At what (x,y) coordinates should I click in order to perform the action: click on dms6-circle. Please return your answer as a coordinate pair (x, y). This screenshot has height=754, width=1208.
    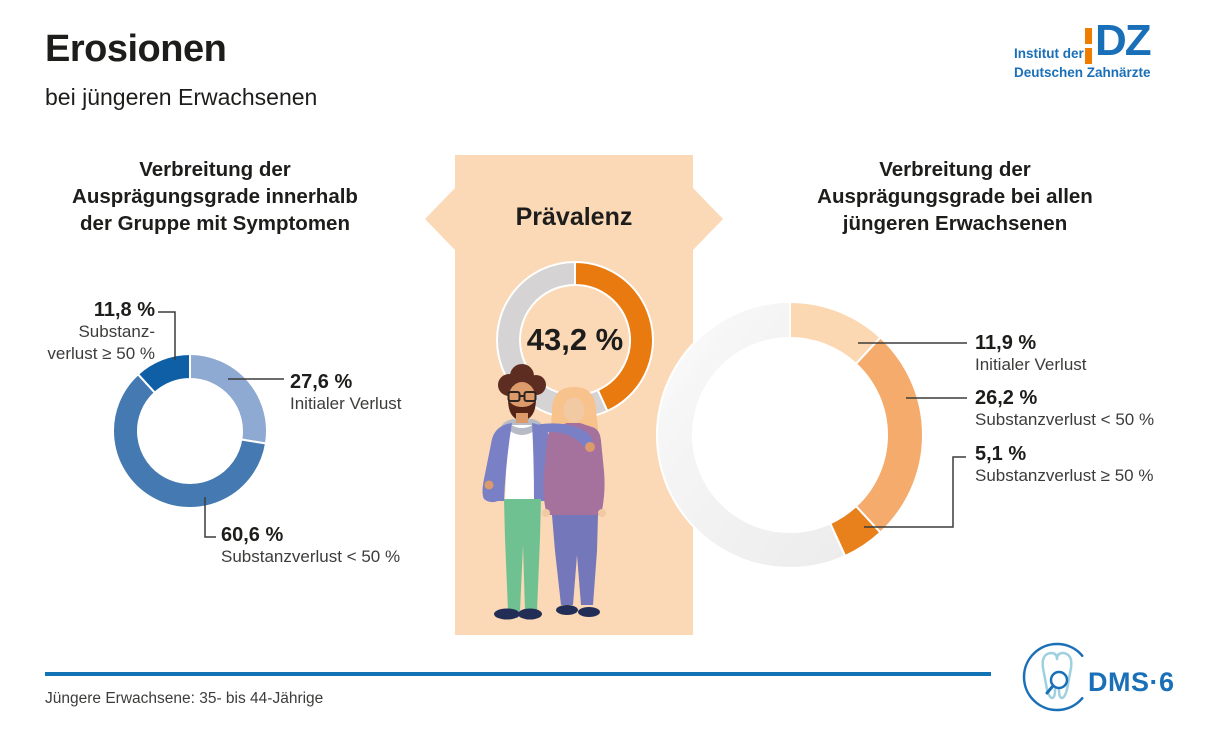
    Looking at the image, I should click on (1053, 677).